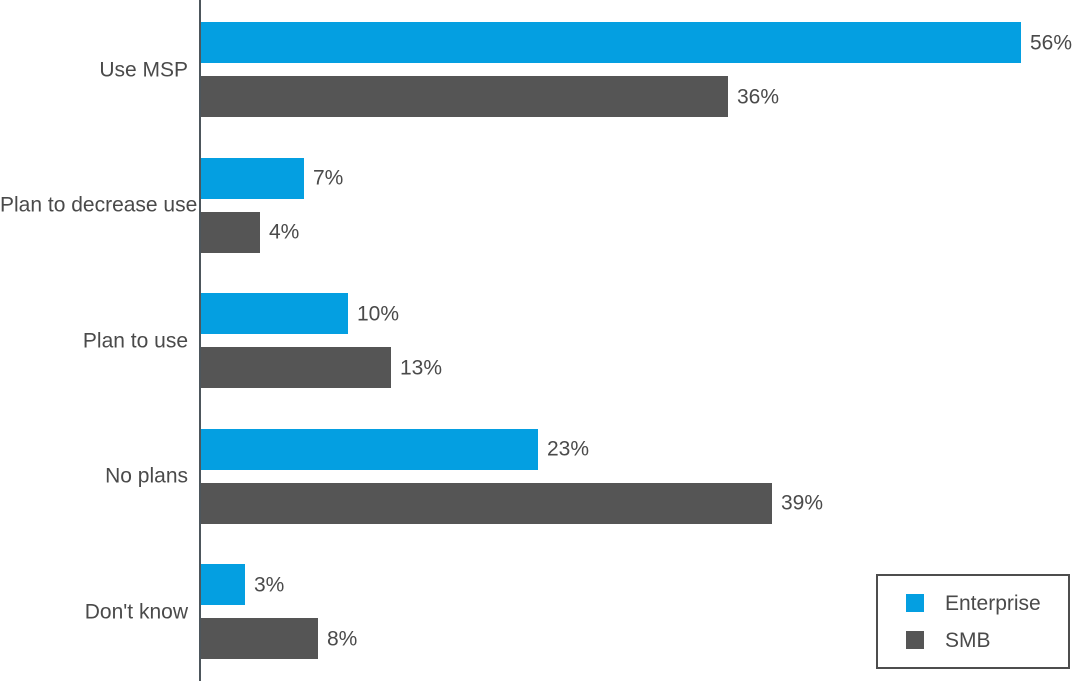  Describe the element at coordinates (421, 367) in the screenshot. I see `value-label-smb-3: 13%` at that location.